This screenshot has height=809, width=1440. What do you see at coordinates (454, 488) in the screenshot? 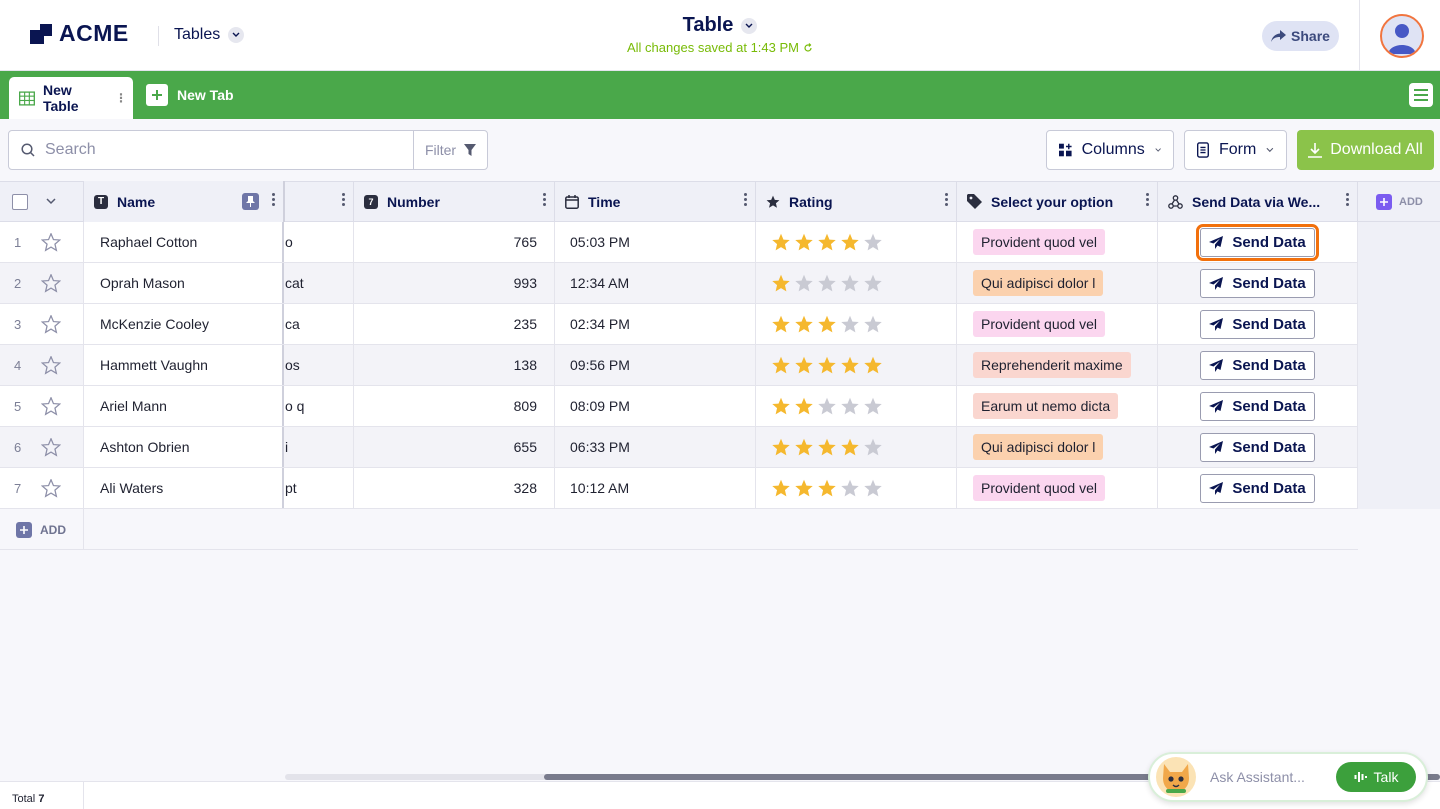
I see `number-cell: 328` at bounding box center [454, 488].